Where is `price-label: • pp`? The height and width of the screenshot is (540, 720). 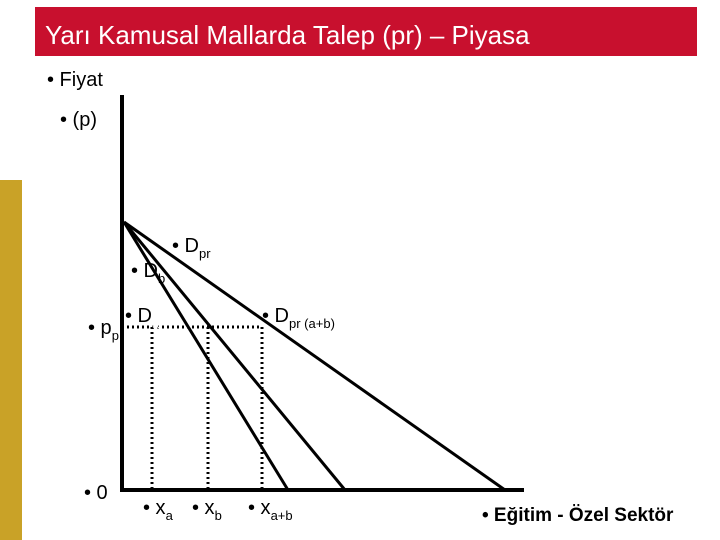
price-label: • pp is located at coordinates (103, 330).